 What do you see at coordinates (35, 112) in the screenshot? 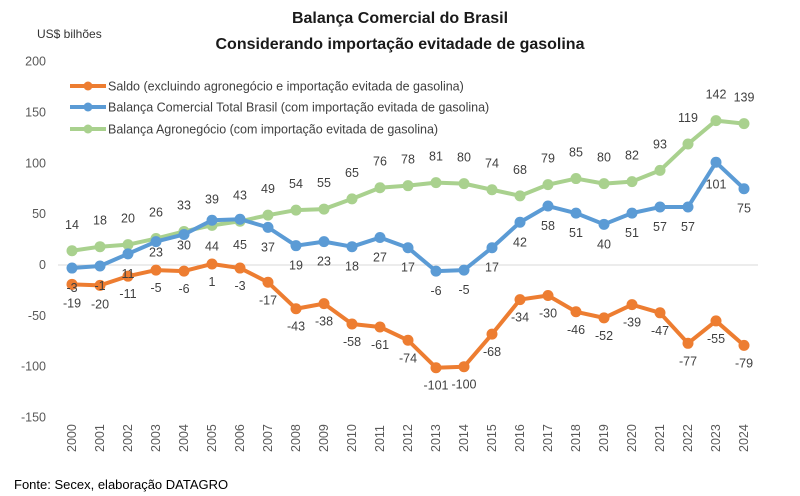
I see `y-tick-label: 150` at bounding box center [35, 112].